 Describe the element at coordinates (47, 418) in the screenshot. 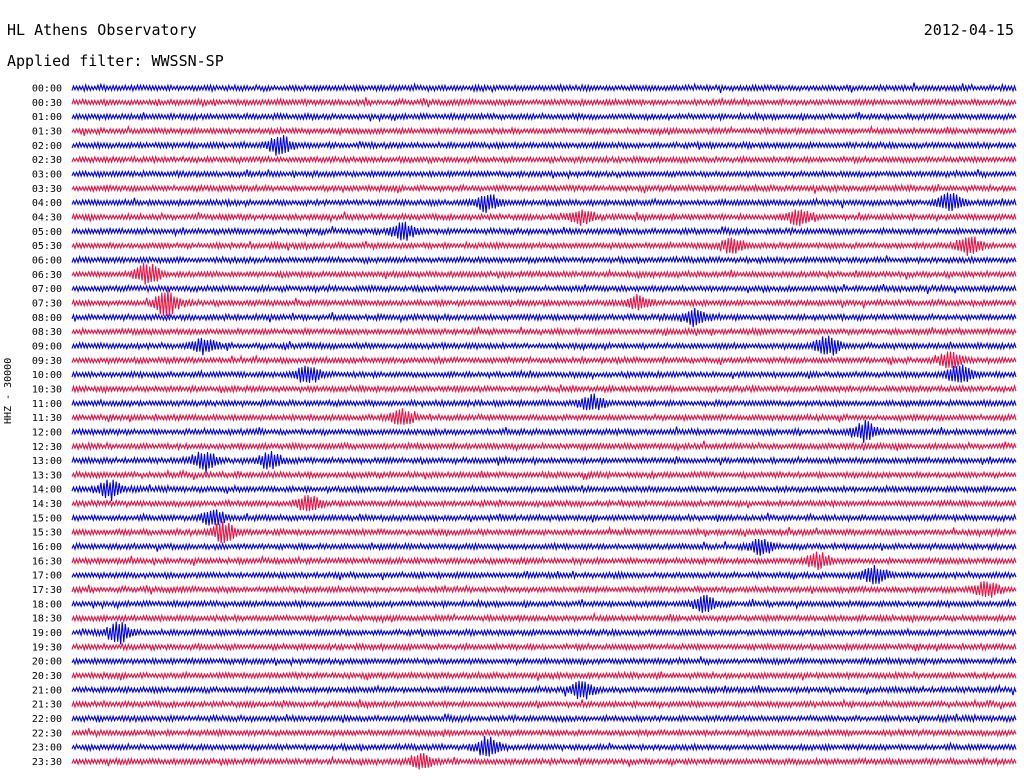

I see `row-time-label: 11:30` at that location.